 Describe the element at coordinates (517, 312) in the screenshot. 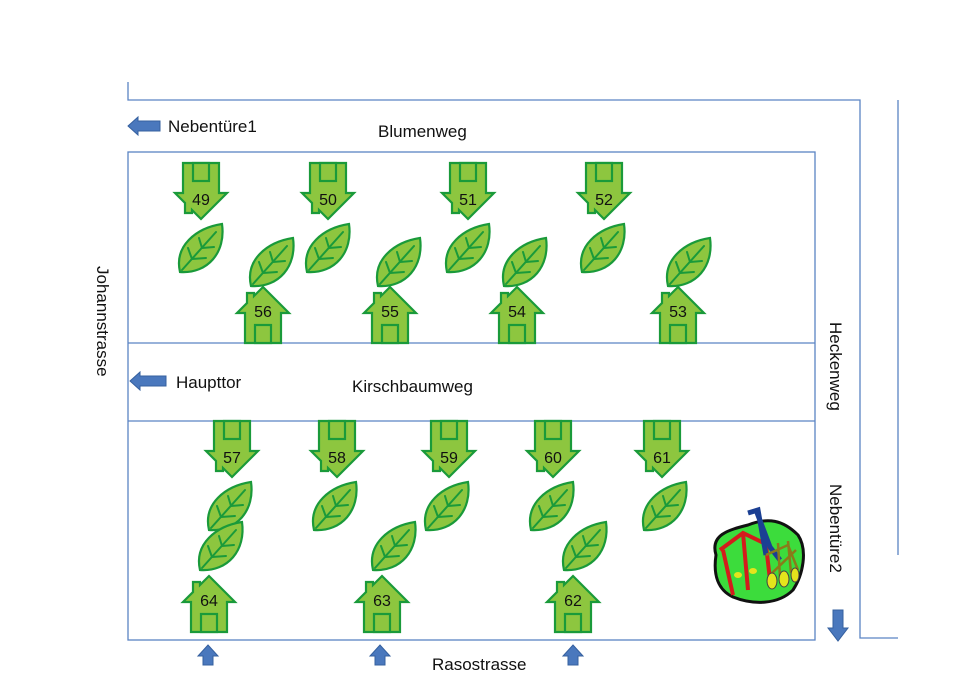

I see `plot-number: 54` at that location.